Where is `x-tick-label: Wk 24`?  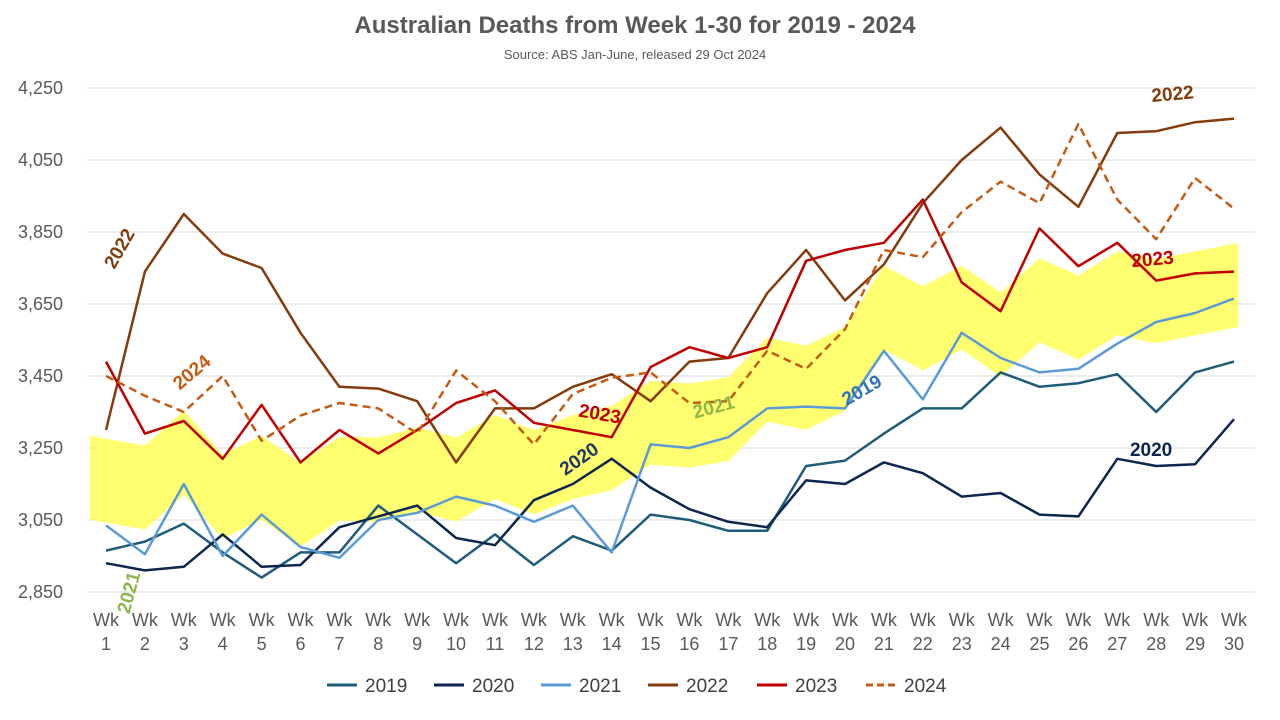
x-tick-label: Wk 24 is located at coordinates (1001, 632).